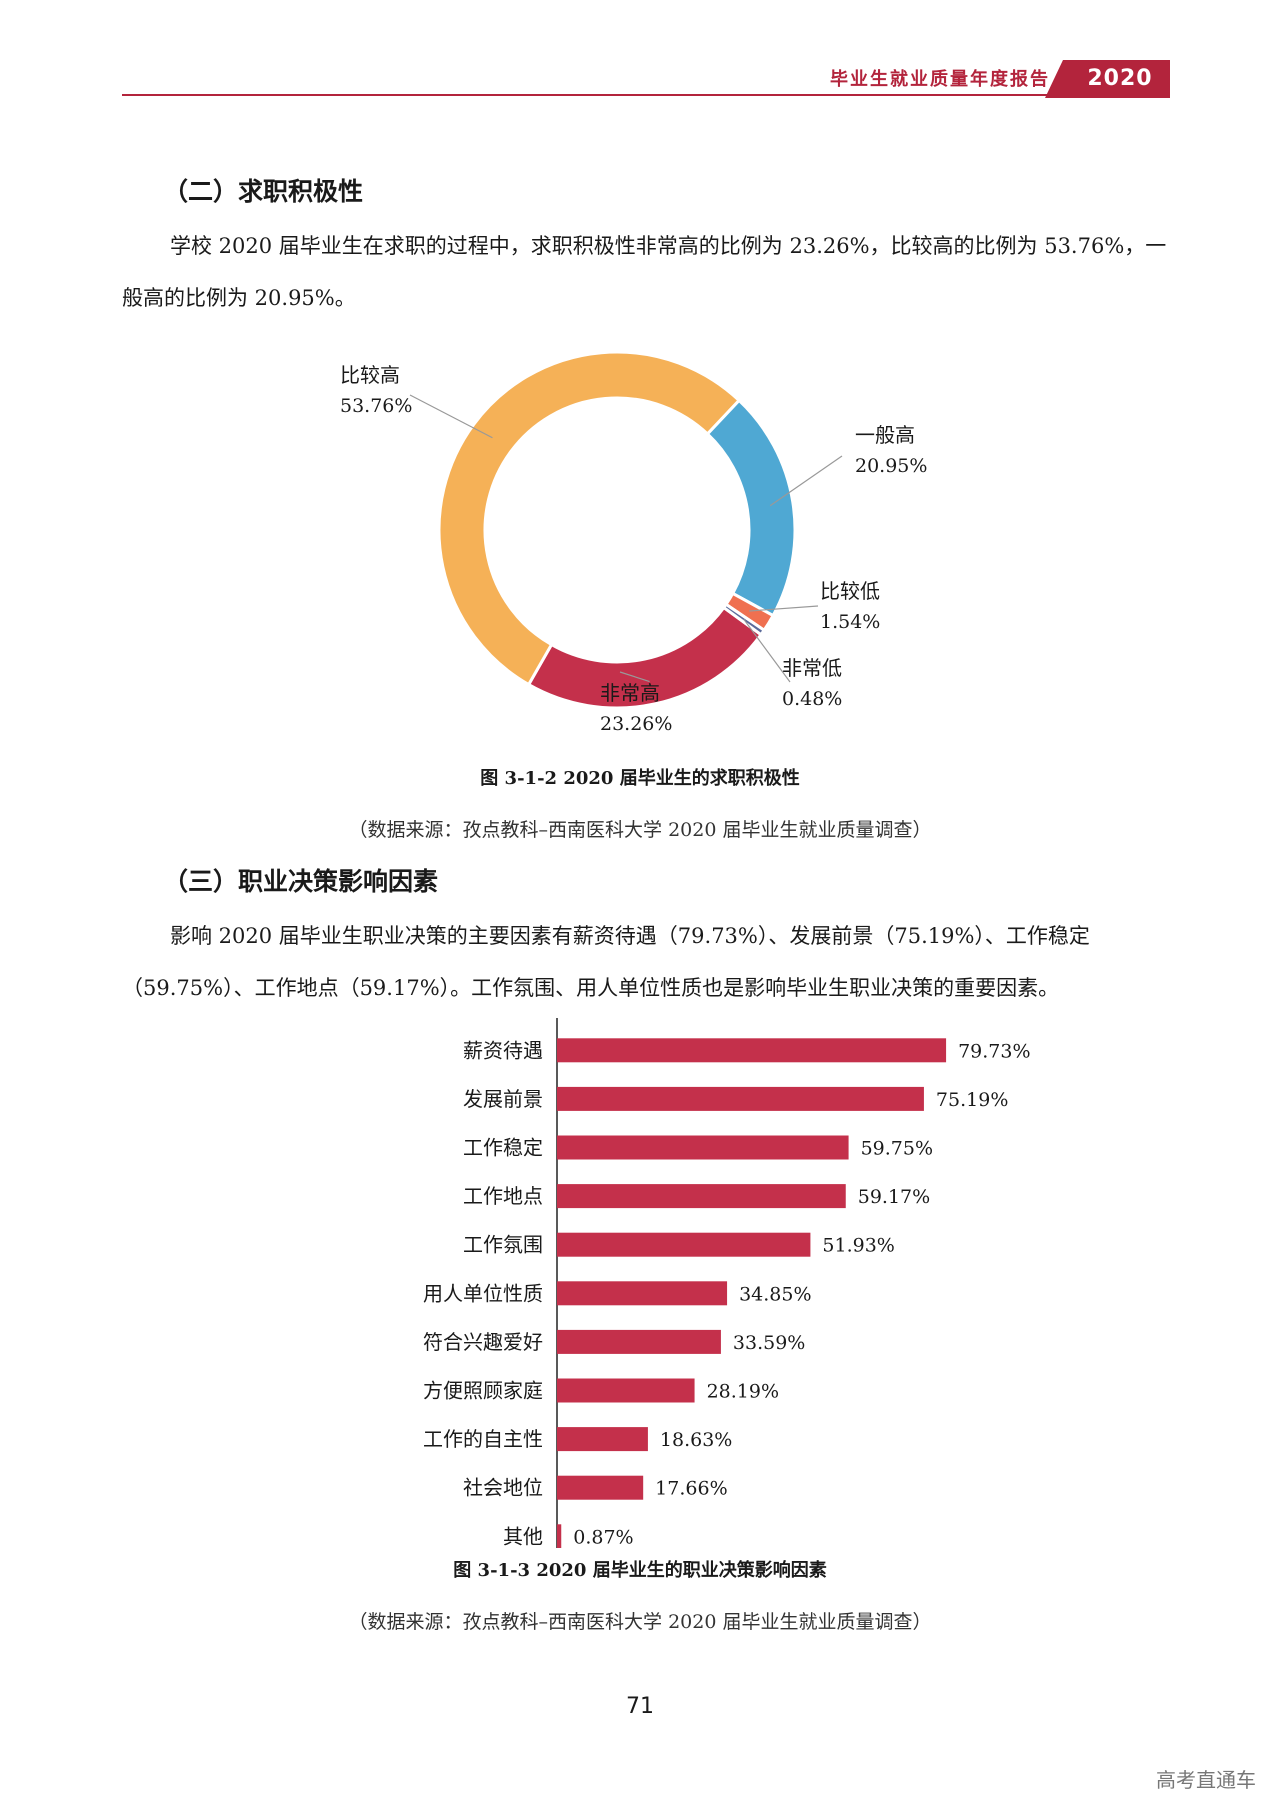 Image resolution: width=1280 pixels, height=1810 pixels. Describe the element at coordinates (263, 191) in the screenshot. I see `section-heading-job-search-motivation: （二）求职积极性` at that location.